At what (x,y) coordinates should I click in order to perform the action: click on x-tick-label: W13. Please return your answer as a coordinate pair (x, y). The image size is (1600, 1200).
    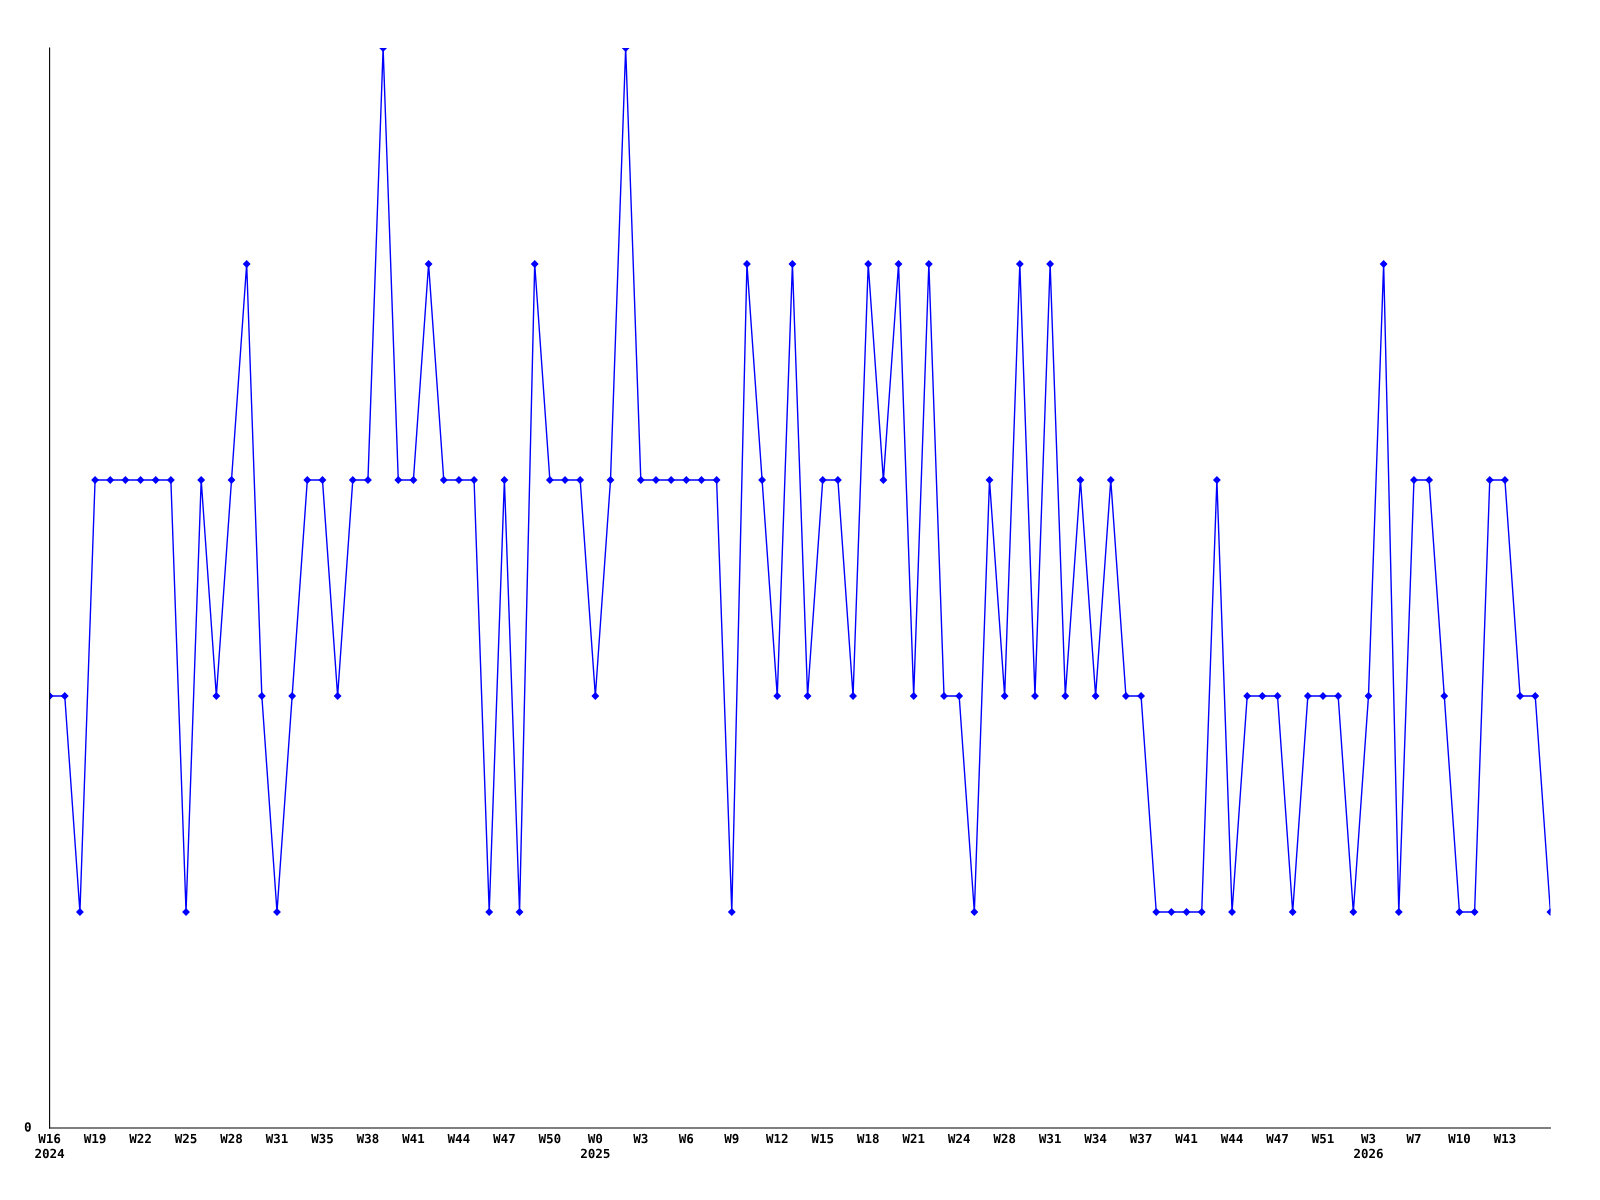
    Looking at the image, I should click on (1504, 1138).